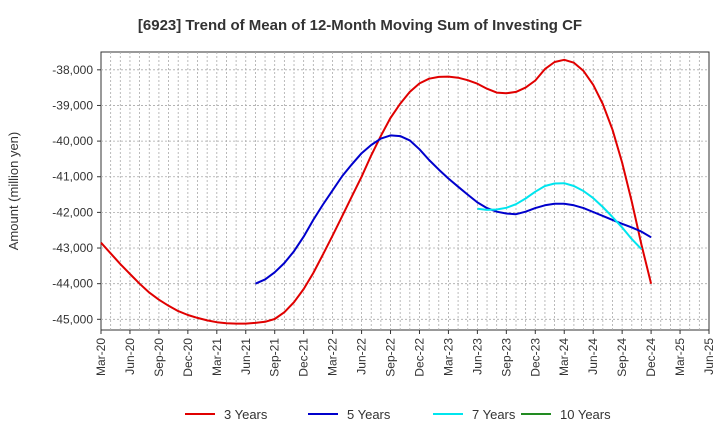  Describe the element at coordinates (101, 357) in the screenshot. I see `x-tick-label: Mar-20` at that location.